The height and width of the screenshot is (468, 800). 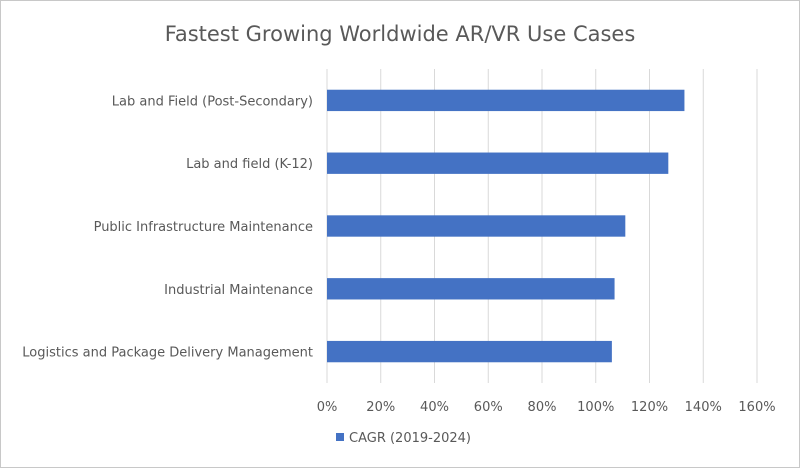 I want to click on x-tick-label: 0%, so click(x=327, y=407).